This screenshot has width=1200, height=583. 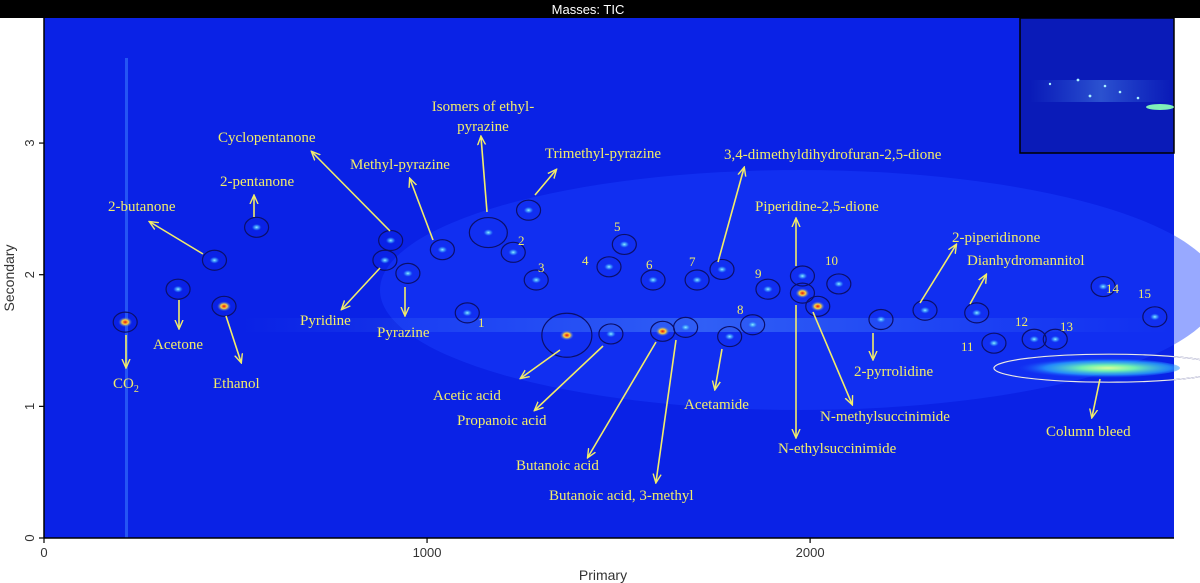 I want to click on numbered-peak-9-circle, so click(x=839, y=284).